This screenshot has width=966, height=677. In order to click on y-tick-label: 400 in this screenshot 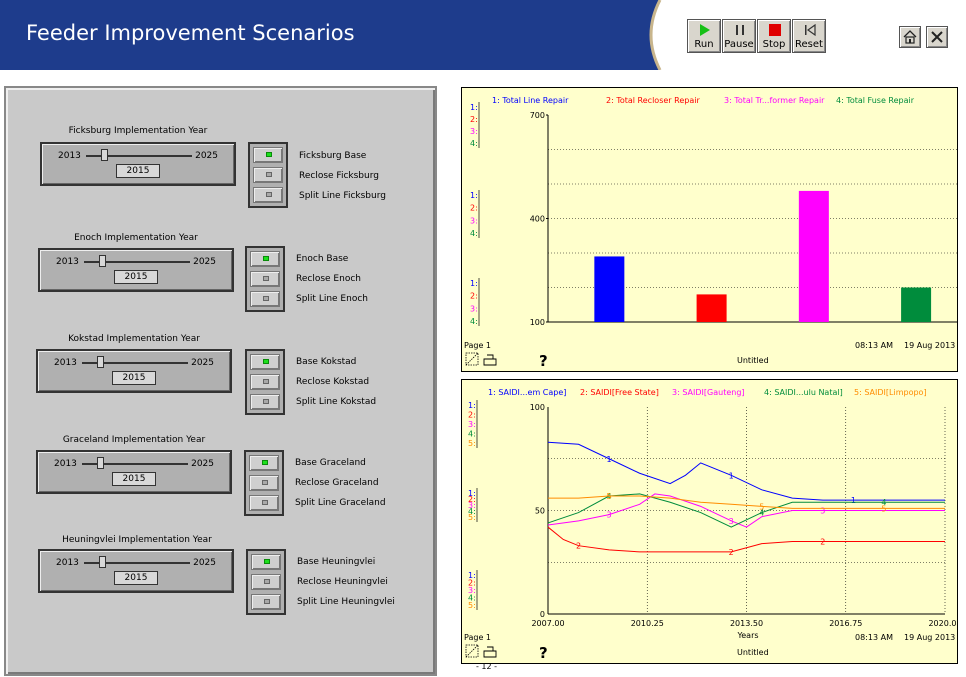, I will do `click(537, 219)`.